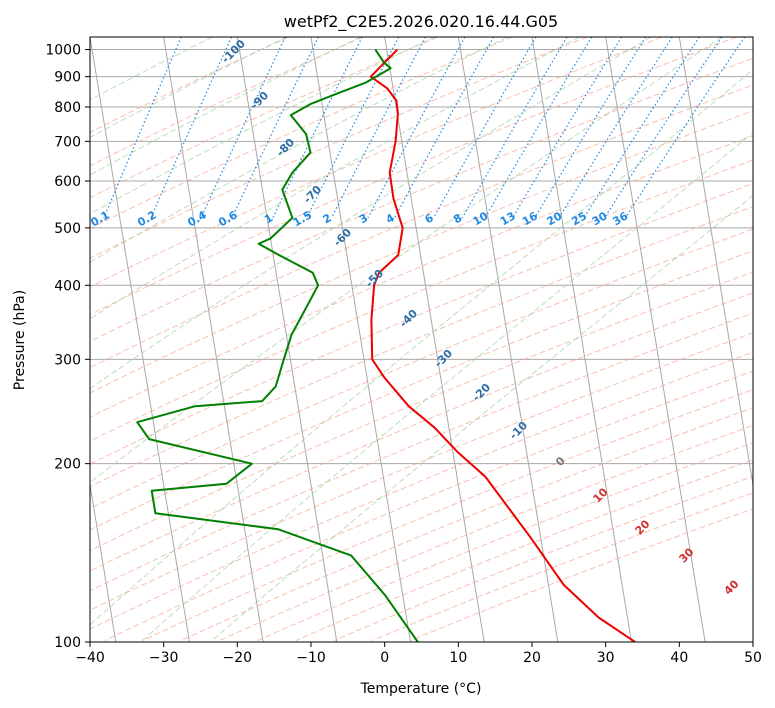 Image resolution: width=775 pixels, height=708 pixels. Describe the element at coordinates (238, 658) in the screenshot. I see `x-tick-label: −20` at that location.